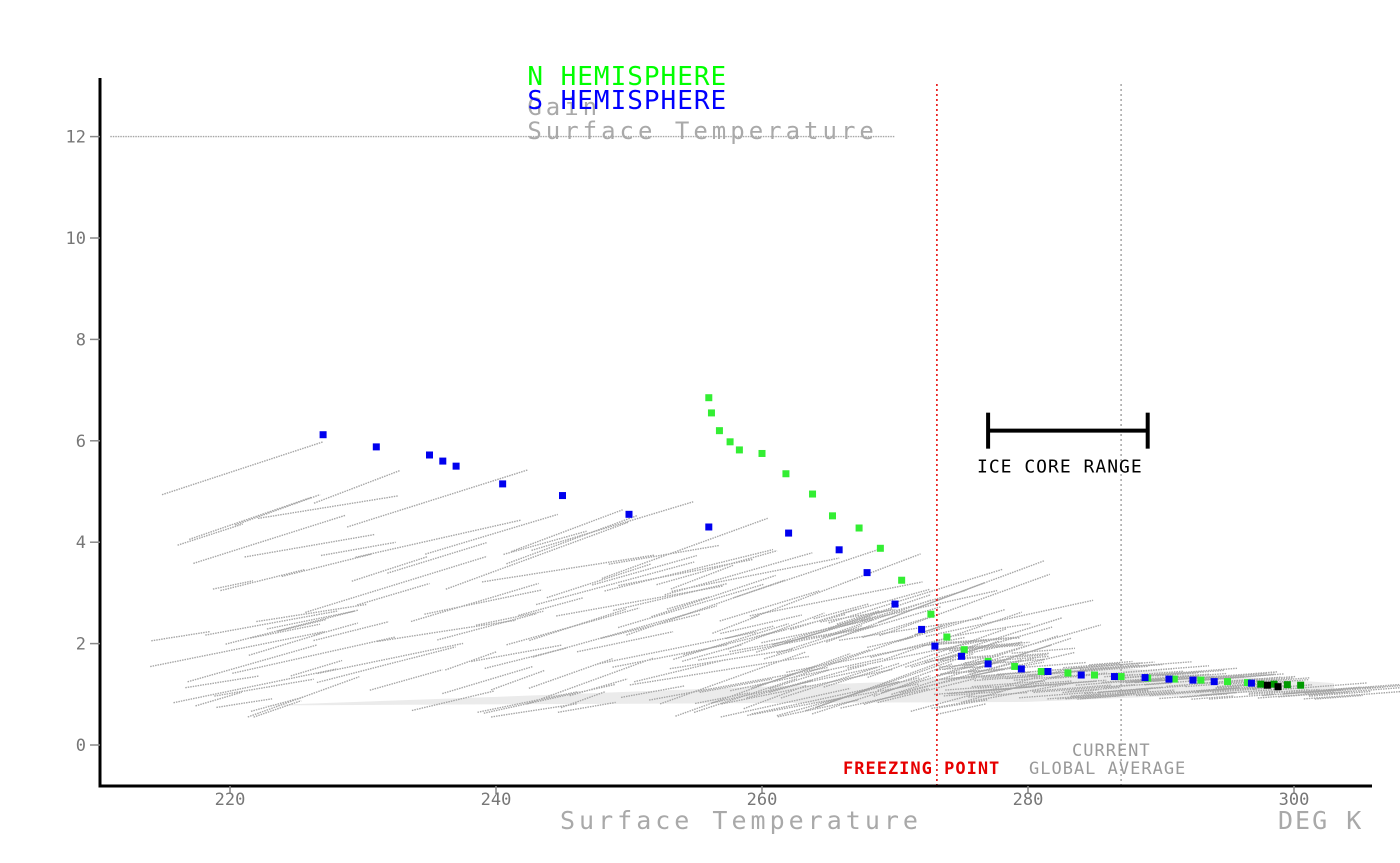 The image size is (1400, 863). What do you see at coordinates (702, 131) in the screenshot?
I see `legend-south-suffix: Surface Temperature` at bounding box center [702, 131].